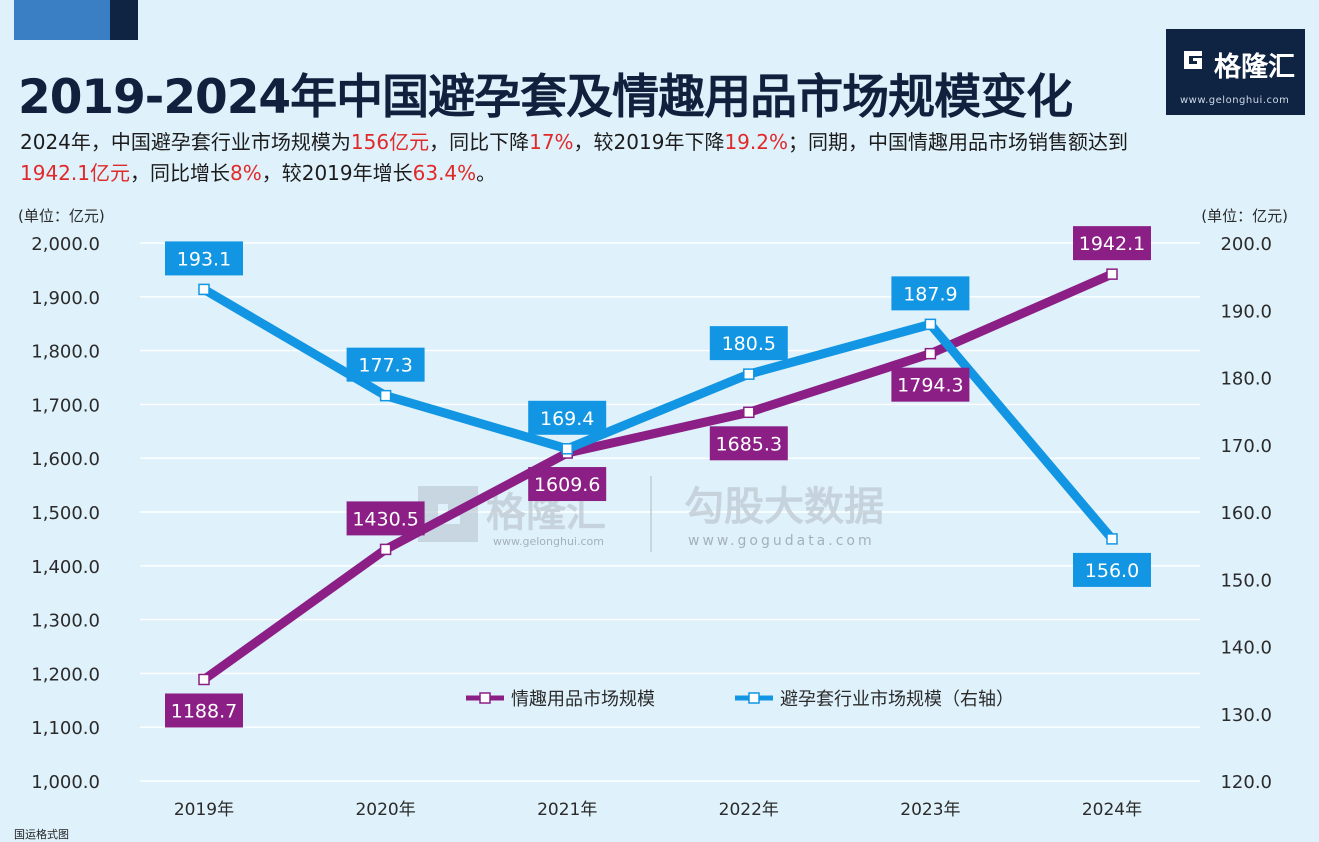 The height and width of the screenshot is (842, 1319). What do you see at coordinates (756, 142) in the screenshot?
I see `summary-highlight: 19.2%` at bounding box center [756, 142].